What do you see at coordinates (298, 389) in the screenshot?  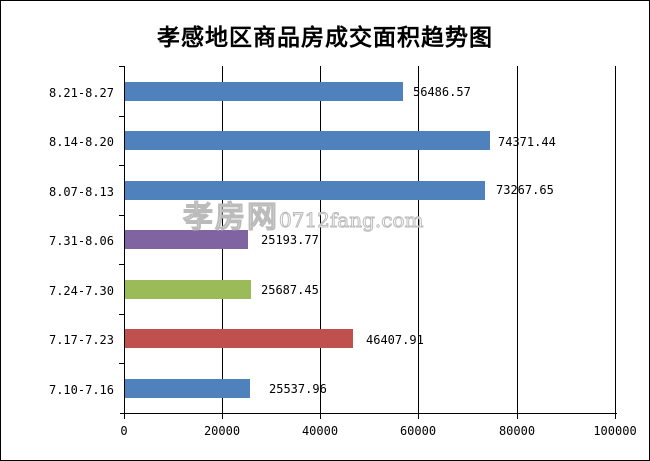 I see `value-label: 25537.96` at bounding box center [298, 389].